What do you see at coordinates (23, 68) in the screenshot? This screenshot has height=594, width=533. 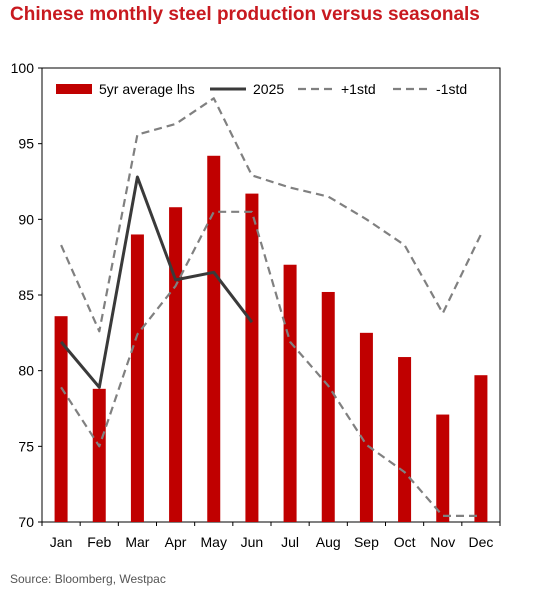 I see `y-tick-label: 100` at bounding box center [23, 68].